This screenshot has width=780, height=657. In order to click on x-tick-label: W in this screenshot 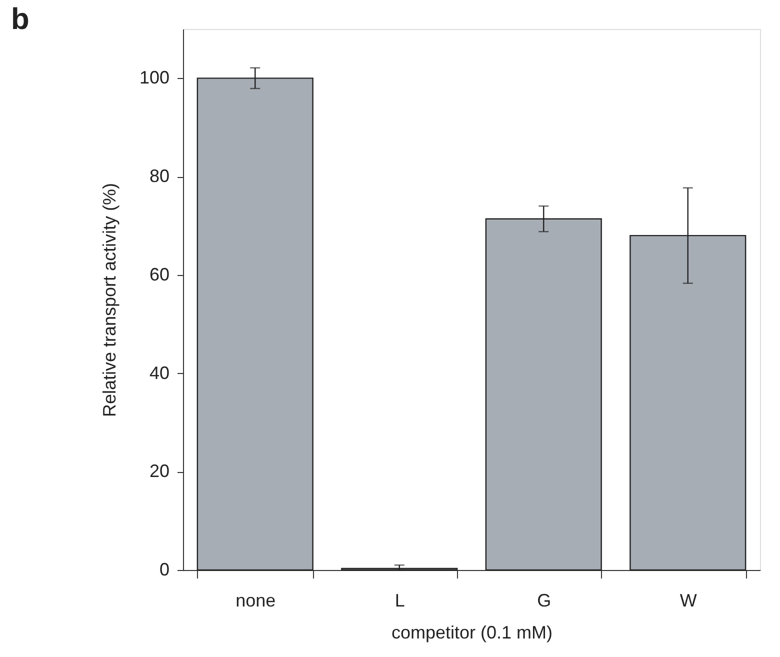, I will do `click(688, 600)`.